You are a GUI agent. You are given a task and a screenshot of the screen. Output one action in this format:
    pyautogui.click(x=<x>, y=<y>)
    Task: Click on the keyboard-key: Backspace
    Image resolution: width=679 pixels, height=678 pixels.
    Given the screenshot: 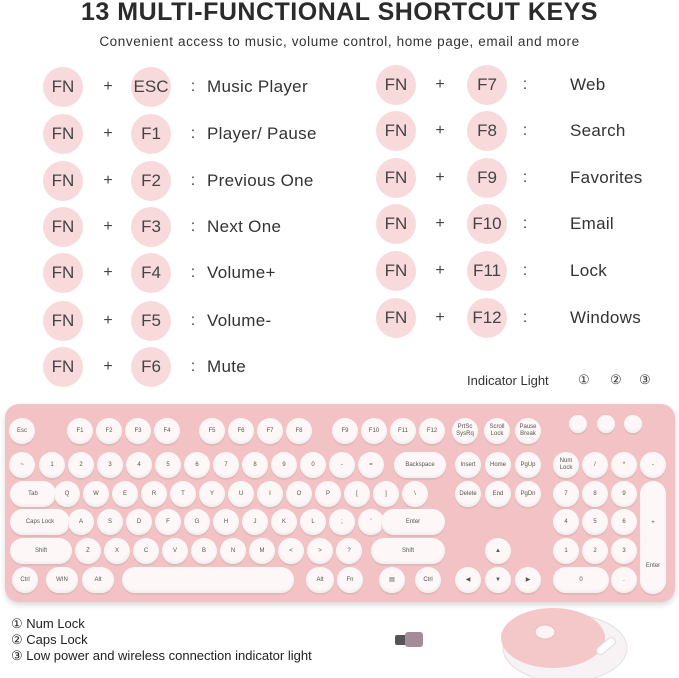 What is the action you would take?
    pyautogui.click(x=420, y=465)
    